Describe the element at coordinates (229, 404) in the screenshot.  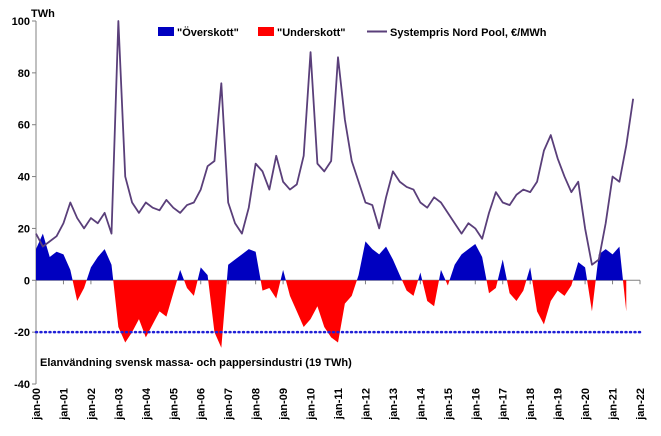
I see `x-tick-label: jan-07` at that location.